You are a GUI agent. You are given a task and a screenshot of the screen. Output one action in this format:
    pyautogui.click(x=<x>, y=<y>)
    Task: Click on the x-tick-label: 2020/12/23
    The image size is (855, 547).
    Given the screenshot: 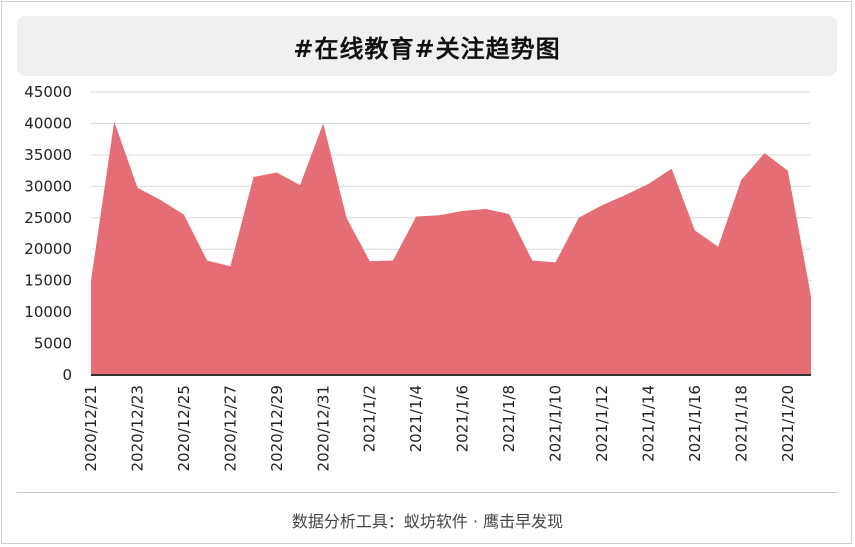 What is the action you would take?
    pyautogui.click(x=137, y=428)
    